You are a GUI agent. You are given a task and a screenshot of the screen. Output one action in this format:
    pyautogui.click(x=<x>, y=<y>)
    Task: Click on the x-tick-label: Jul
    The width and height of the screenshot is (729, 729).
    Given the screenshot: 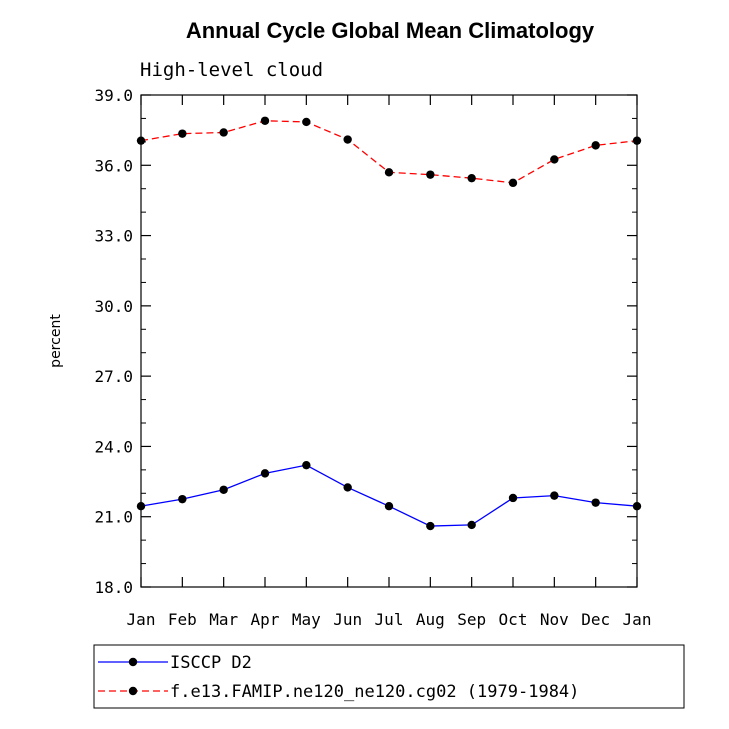 What is the action you would take?
    pyautogui.click(x=389, y=619)
    